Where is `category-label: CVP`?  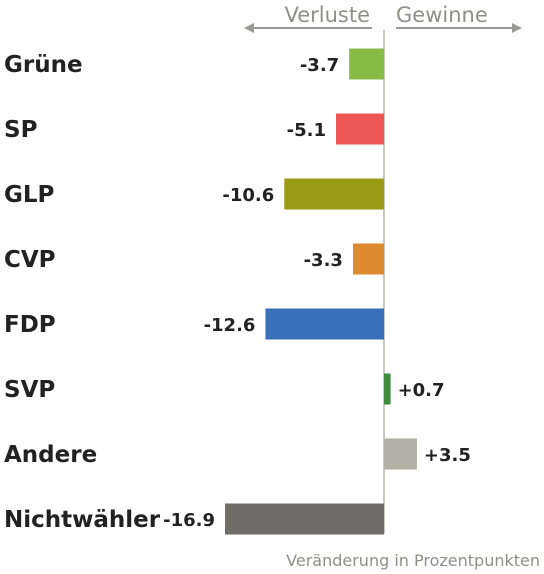
category-label: CVP is located at coordinates (30, 260).